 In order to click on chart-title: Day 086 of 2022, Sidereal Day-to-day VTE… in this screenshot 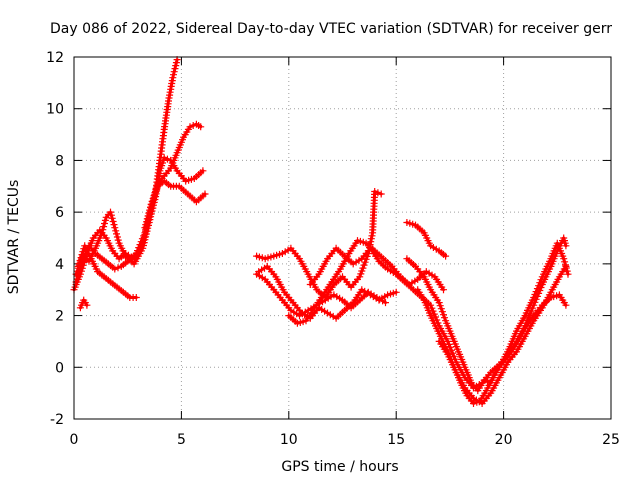, I will do `click(331, 29)`.